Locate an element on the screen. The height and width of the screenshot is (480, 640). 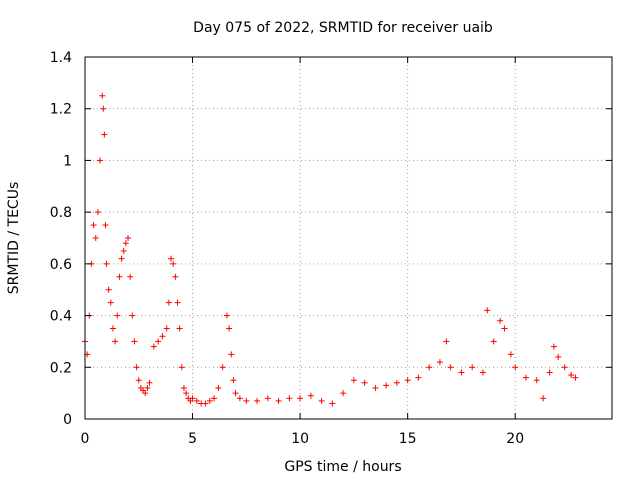
y-tick-label: 0 is located at coordinates (67, 420).